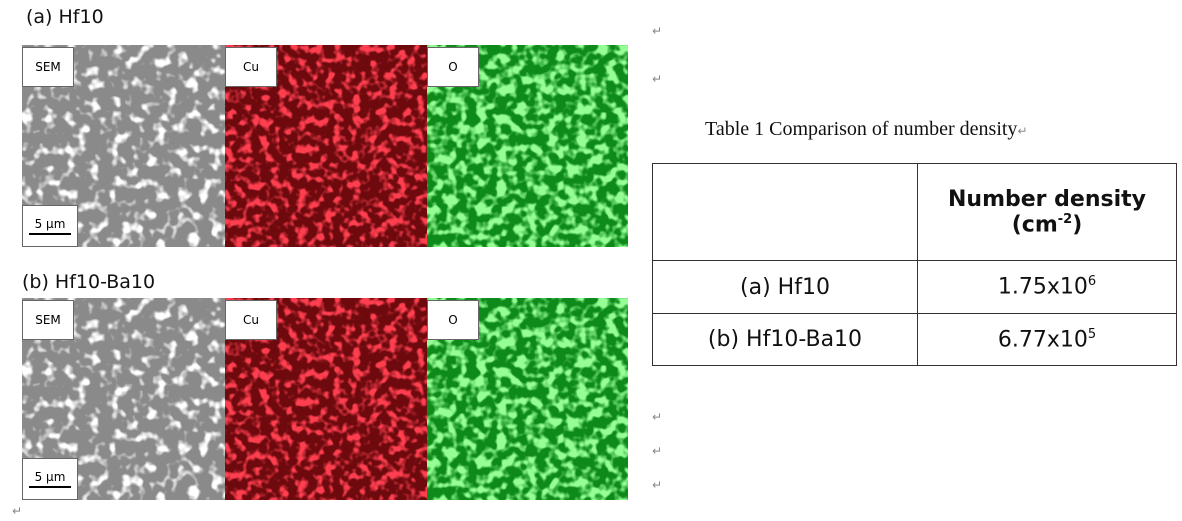 This screenshot has width=1182, height=521. I want to click on value-exponent: 6, so click(1092, 282).